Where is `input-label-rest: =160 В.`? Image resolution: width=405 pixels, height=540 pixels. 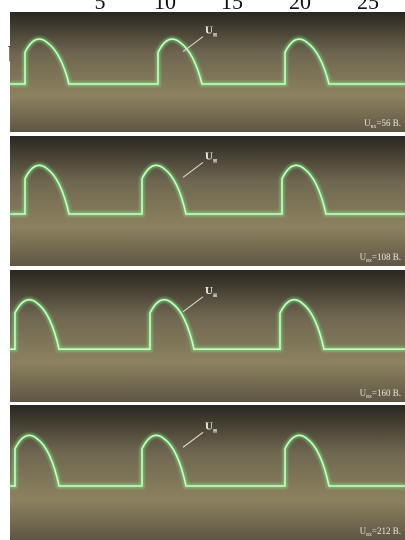 input-label-rest: =160 В. is located at coordinates (386, 393).